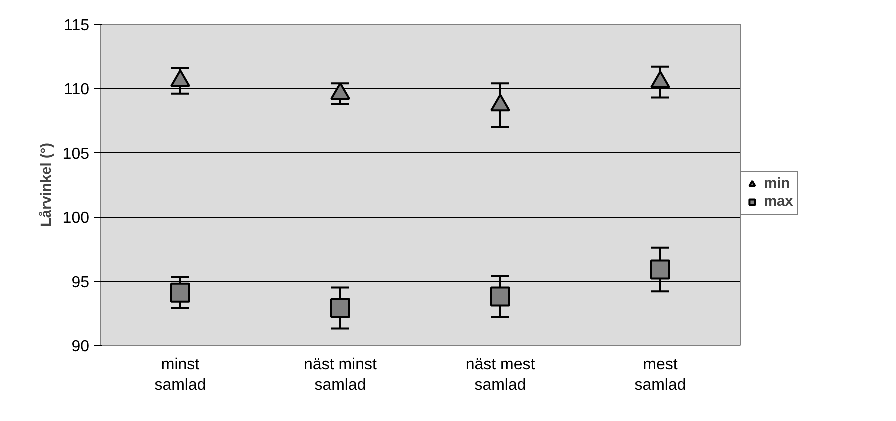  Describe the element at coordinates (81, 347) in the screenshot. I see `y-tick-label: 90` at that location.